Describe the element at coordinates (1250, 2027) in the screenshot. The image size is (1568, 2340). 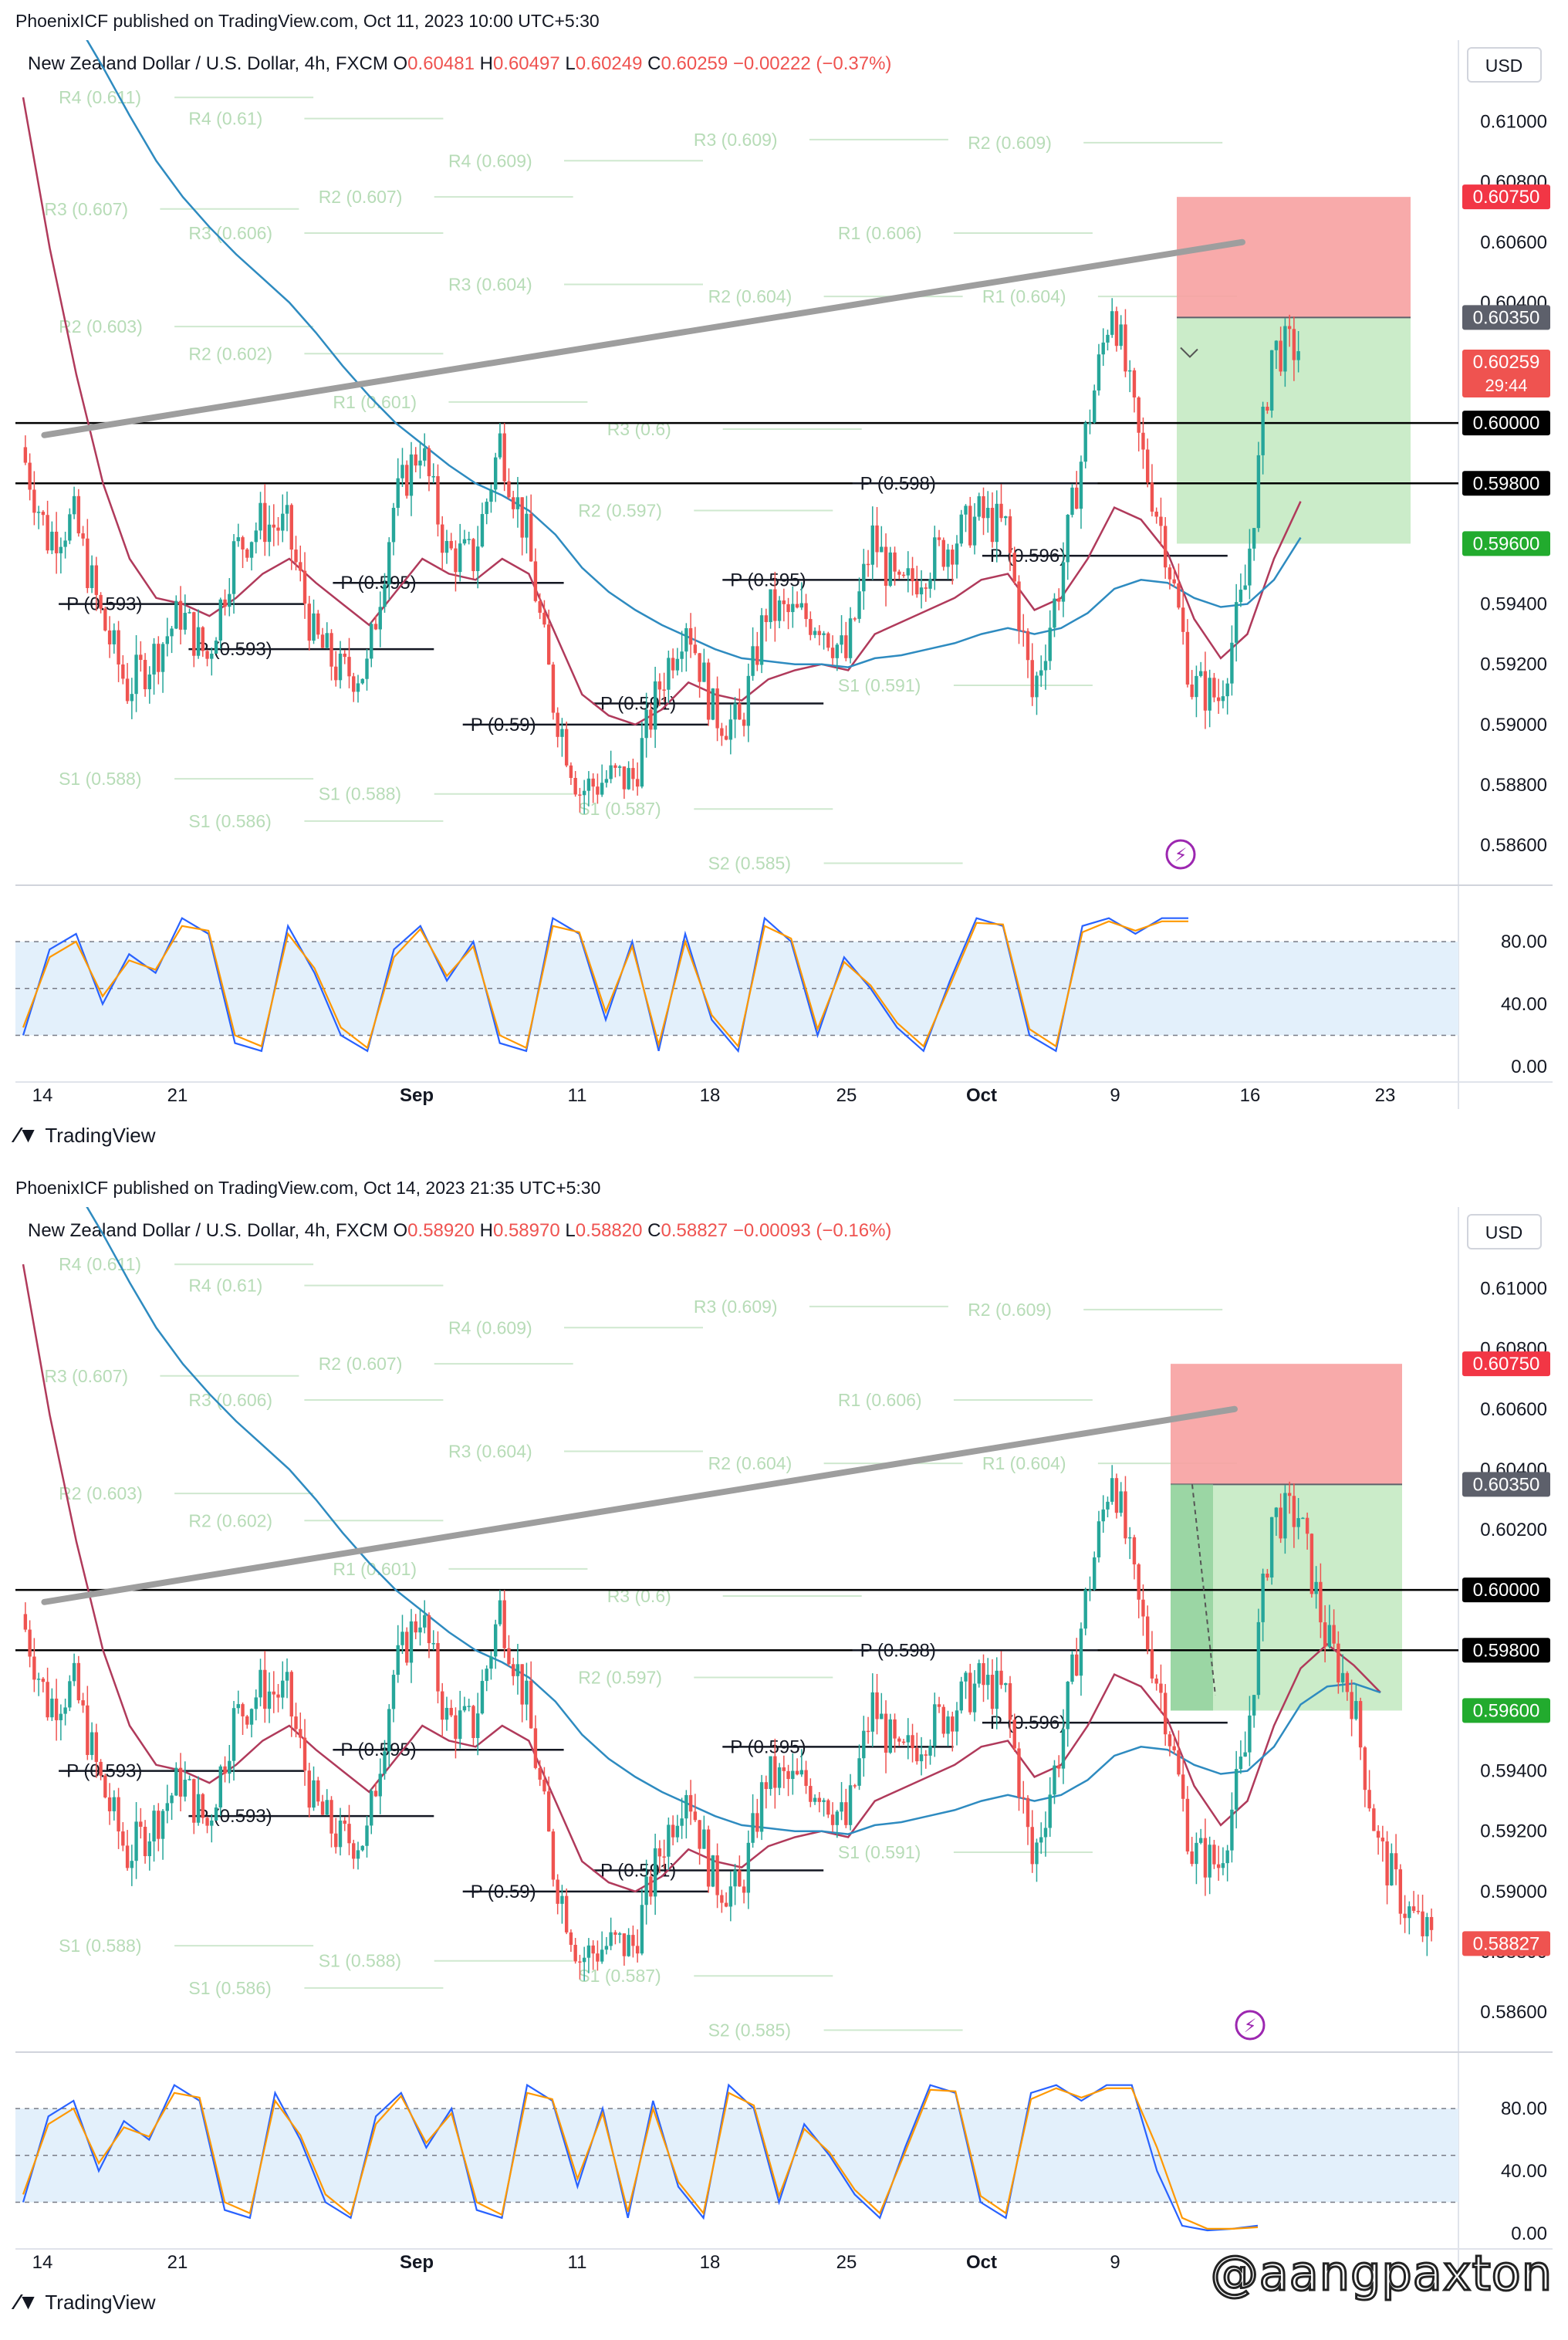
I see `lightning-glyph: ⚡` at that location.